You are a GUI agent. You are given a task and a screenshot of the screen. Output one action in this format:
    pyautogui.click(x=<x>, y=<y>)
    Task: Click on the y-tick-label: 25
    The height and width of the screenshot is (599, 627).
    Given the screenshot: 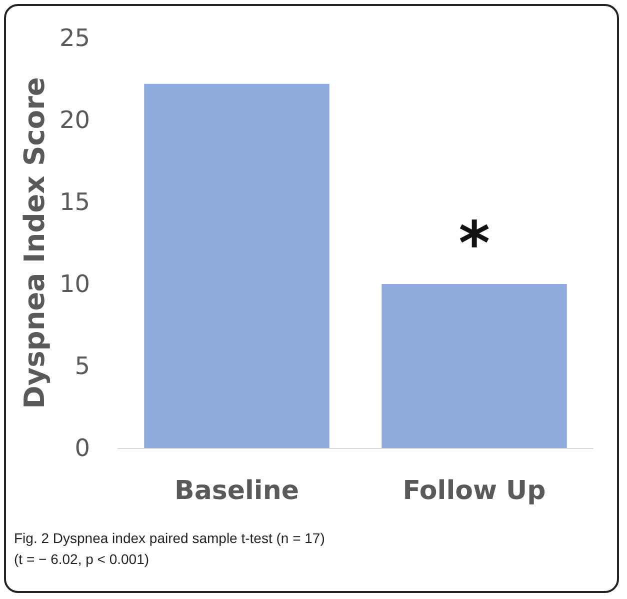 What is the action you would take?
    pyautogui.click(x=74, y=38)
    